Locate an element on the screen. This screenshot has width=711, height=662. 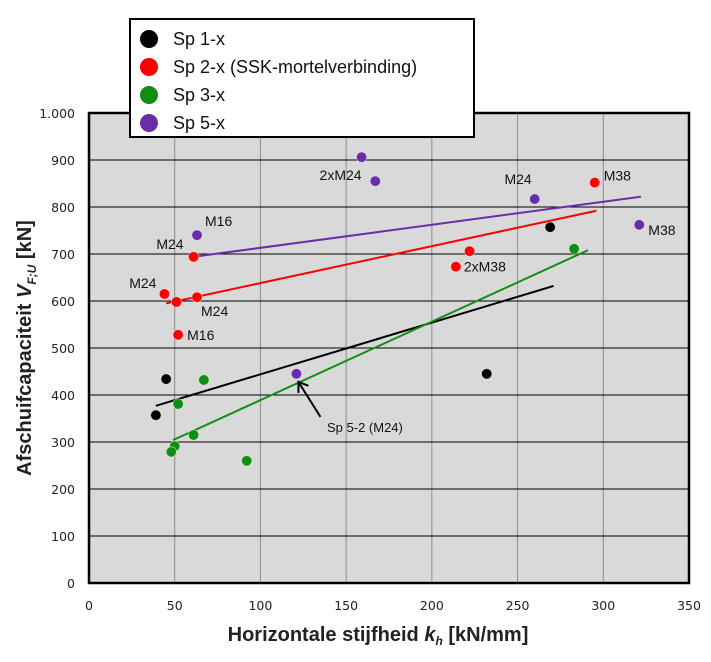
y-tick-label: 400 is located at coordinates (63, 395).